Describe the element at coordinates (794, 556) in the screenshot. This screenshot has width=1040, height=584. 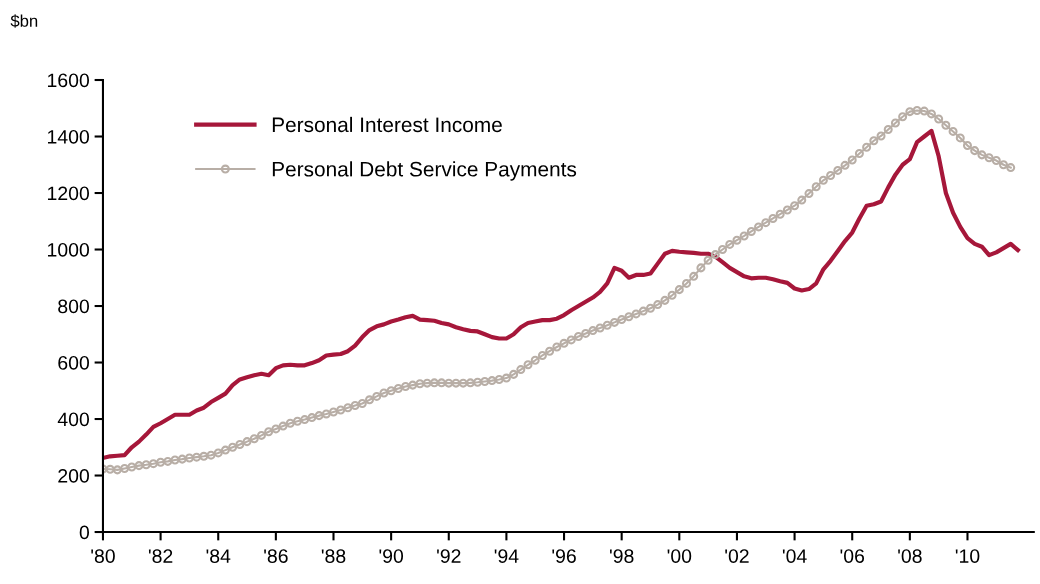
I see `x-tick-label: '04` at that location.